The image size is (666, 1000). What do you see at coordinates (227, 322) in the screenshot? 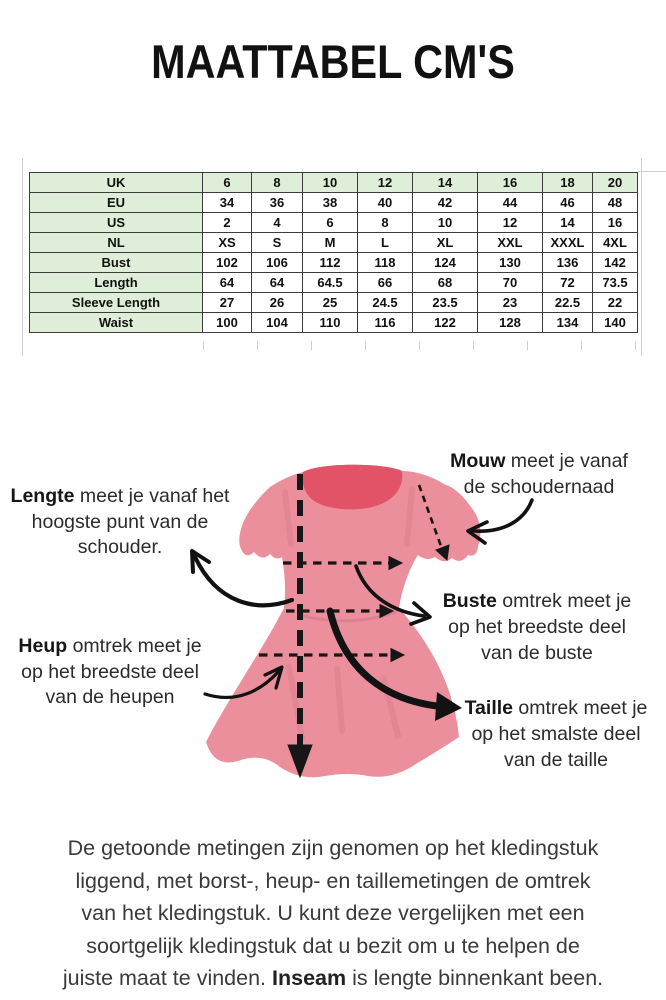
I see `size-cell: 100` at bounding box center [227, 322].